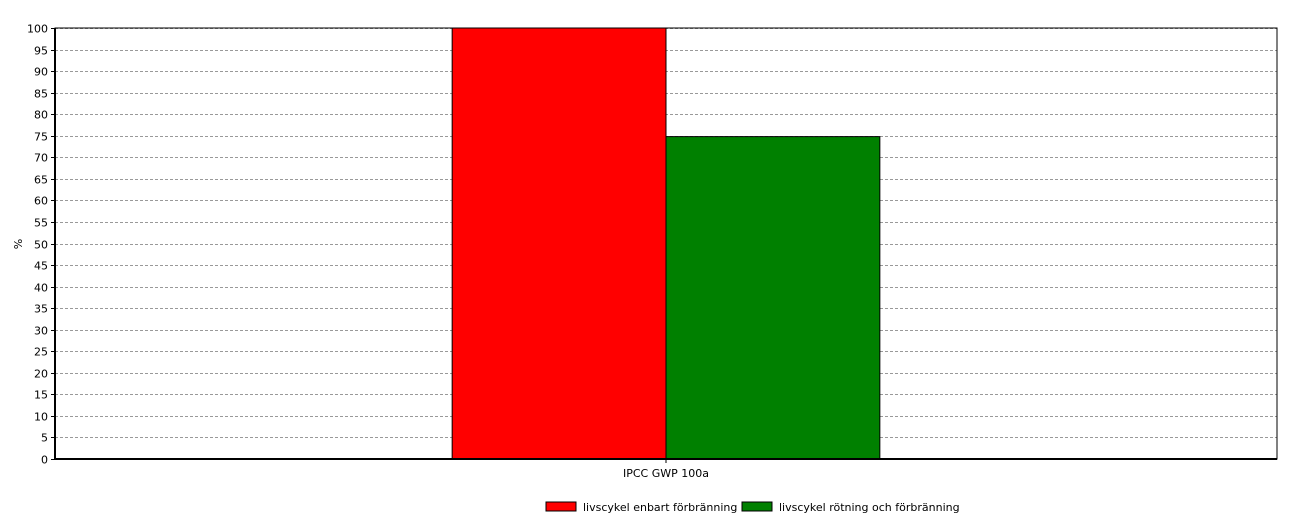 The height and width of the screenshot is (526, 1296). What do you see at coordinates (41, 374) in the screenshot?
I see `y-tick-label: 20` at bounding box center [41, 374].